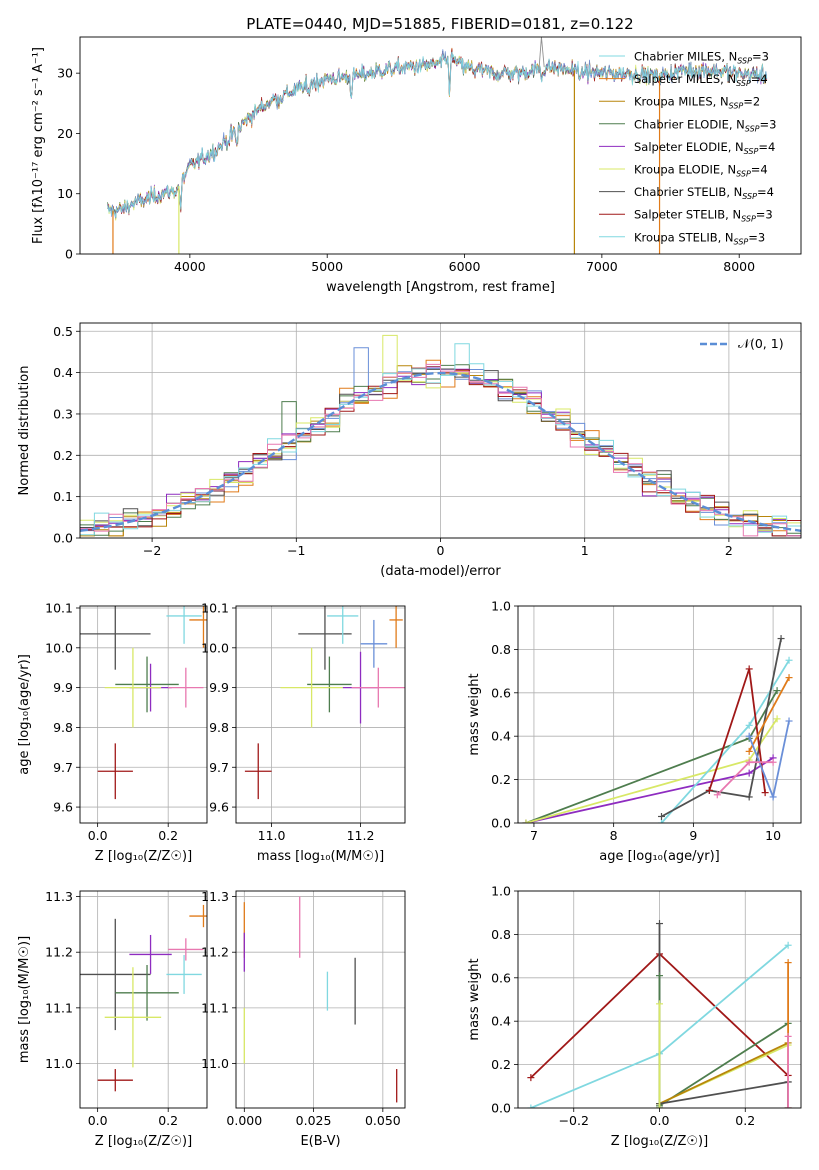 This screenshot has width=819, height=1170. I want to click on x-tick-label: 5000, so click(327, 266).